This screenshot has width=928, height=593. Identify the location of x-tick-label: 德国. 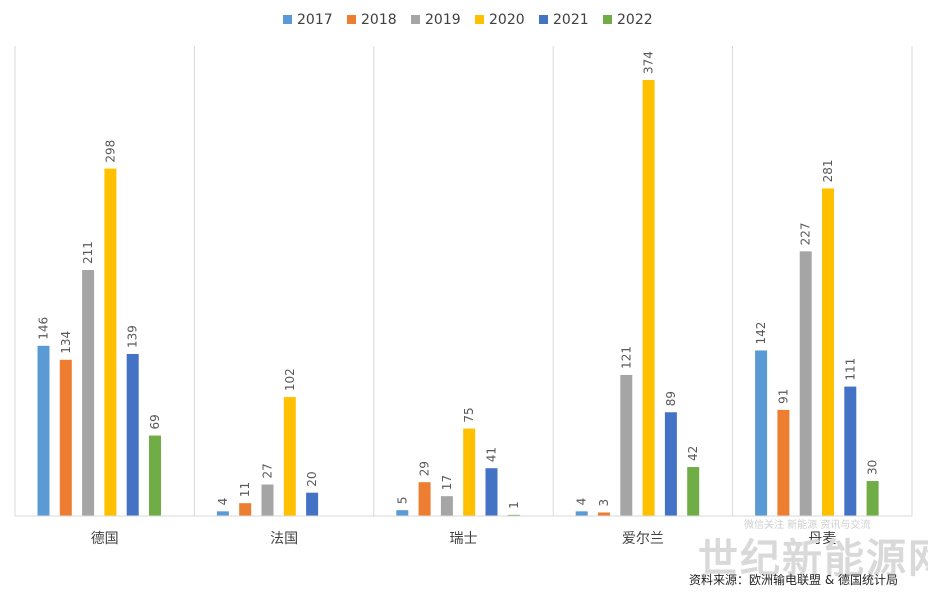
(105, 539).